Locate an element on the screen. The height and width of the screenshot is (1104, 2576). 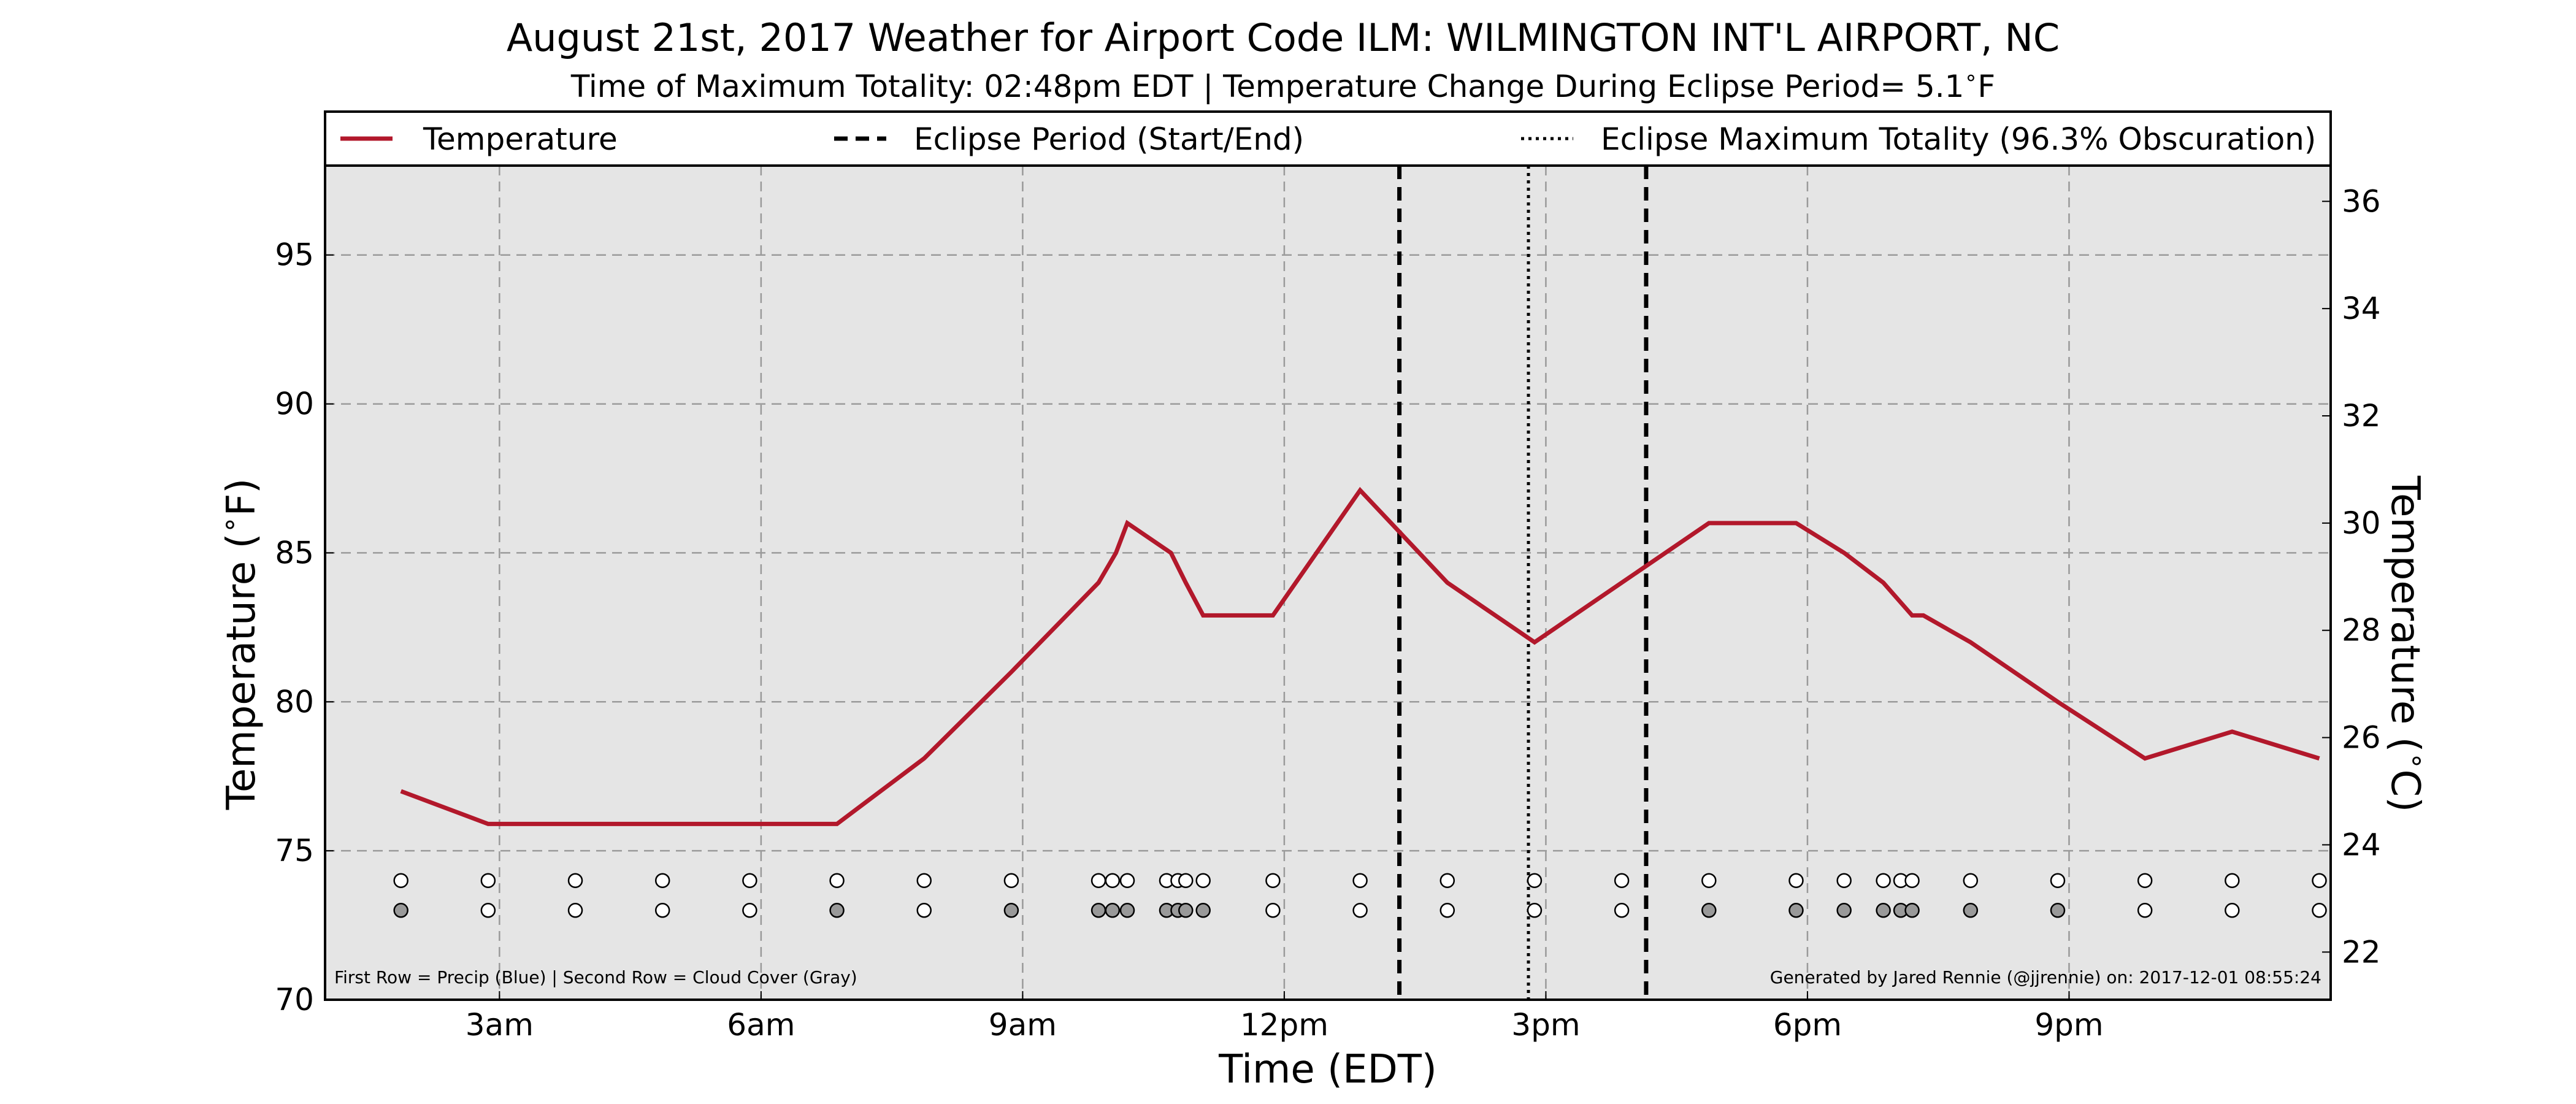
y-right-tick-label: 32 is located at coordinates (2361, 416).